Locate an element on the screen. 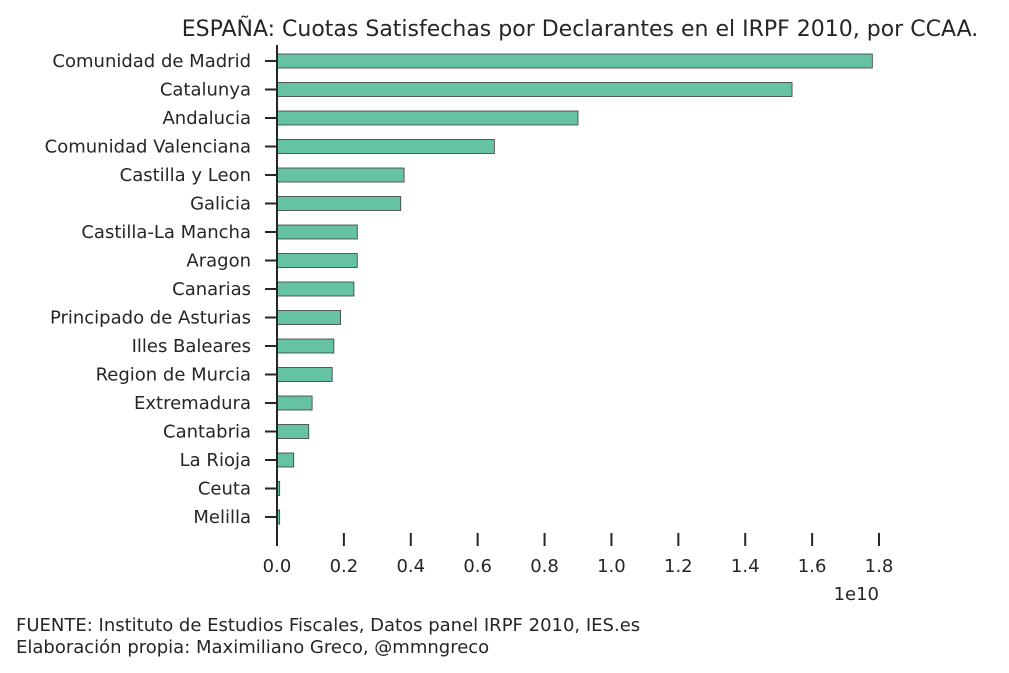 Image resolution: width=1009 pixels, height=673 pixels. y-tick-label: La Rioja is located at coordinates (215, 460).